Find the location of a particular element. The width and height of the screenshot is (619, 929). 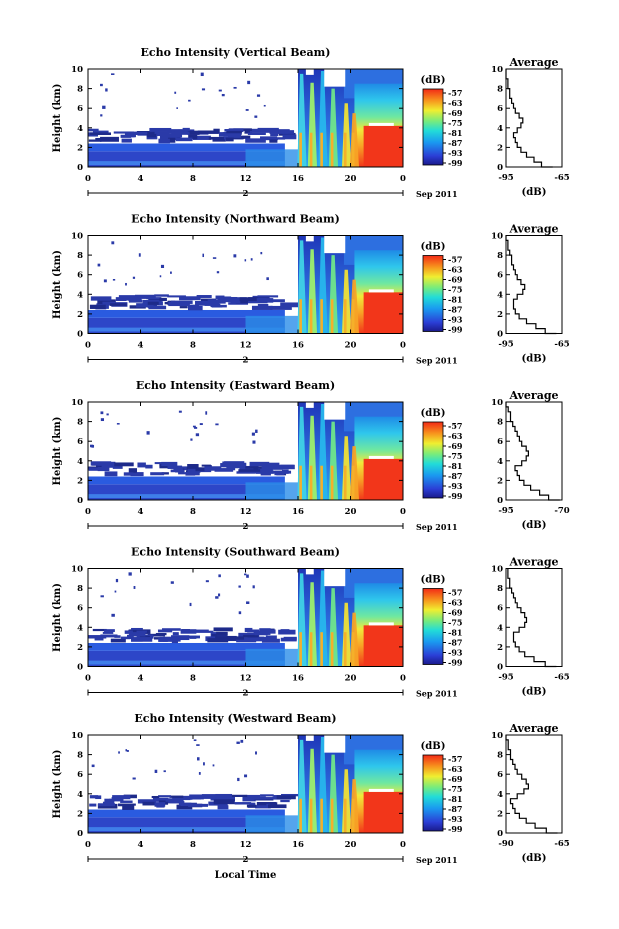

profile-y-tick-label: 4 is located at coordinates (500, 129).